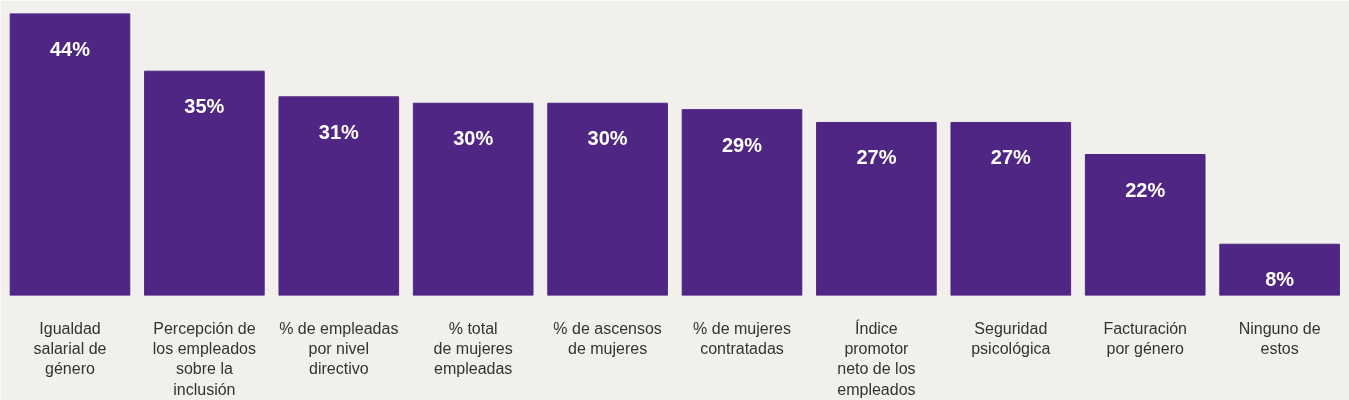 The height and width of the screenshot is (400, 1349). I want to click on x-tick-label: % de mujeres contratadas, so click(742, 338).